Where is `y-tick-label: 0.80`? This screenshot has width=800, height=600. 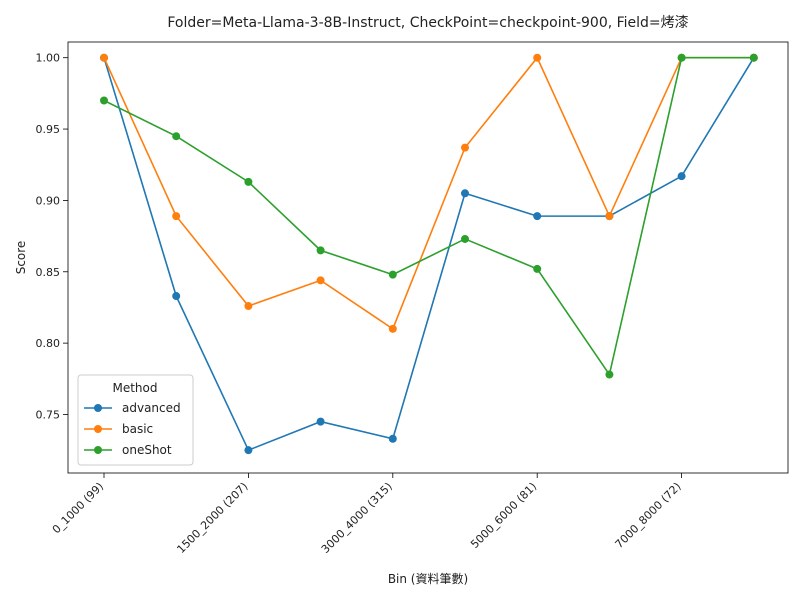
y-tick-label: 0.80 is located at coordinates (48, 343).